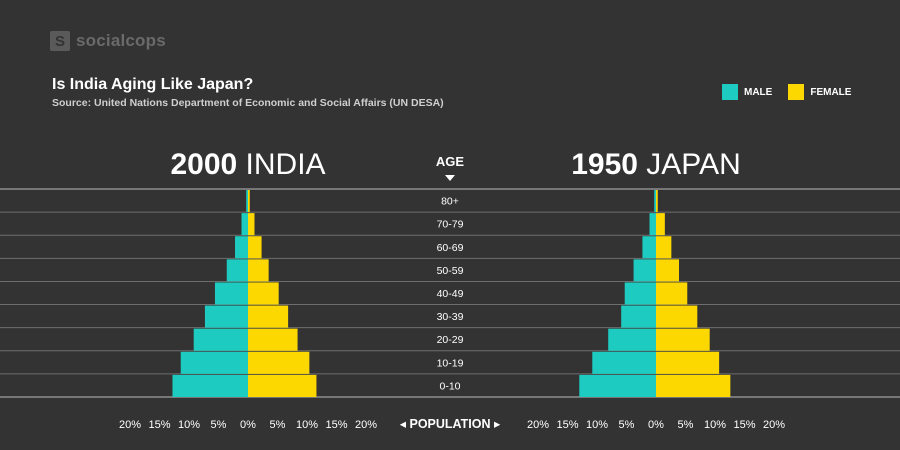 This screenshot has height=450, width=900. Describe the element at coordinates (286, 164) in the screenshot. I see `chart-title-country: INDIA` at that location.